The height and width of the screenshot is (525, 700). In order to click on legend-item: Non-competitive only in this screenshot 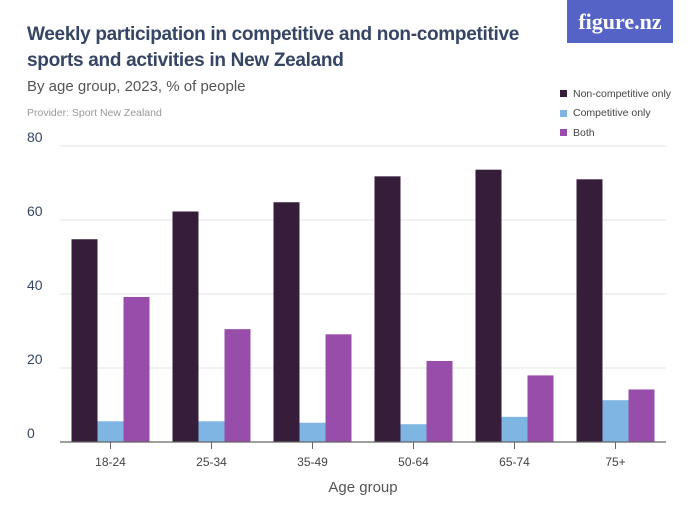, I will do `click(615, 94)`.